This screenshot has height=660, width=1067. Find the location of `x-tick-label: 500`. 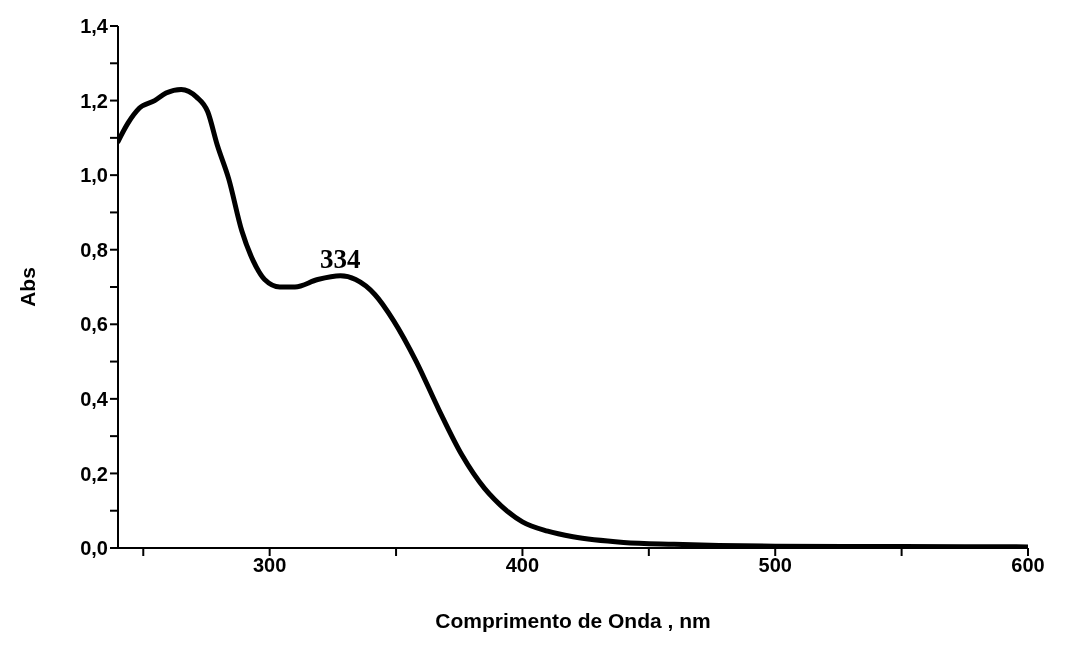

x-tick-label: 500 is located at coordinates (775, 565).